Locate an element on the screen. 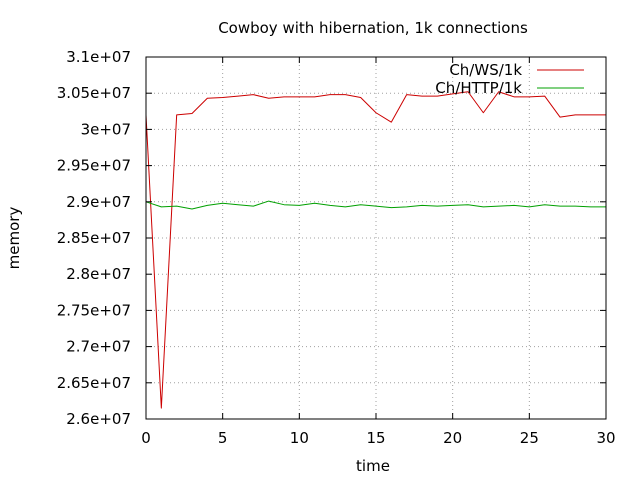 This screenshot has width=640, height=480. x-tick-label: 30 is located at coordinates (605, 438).